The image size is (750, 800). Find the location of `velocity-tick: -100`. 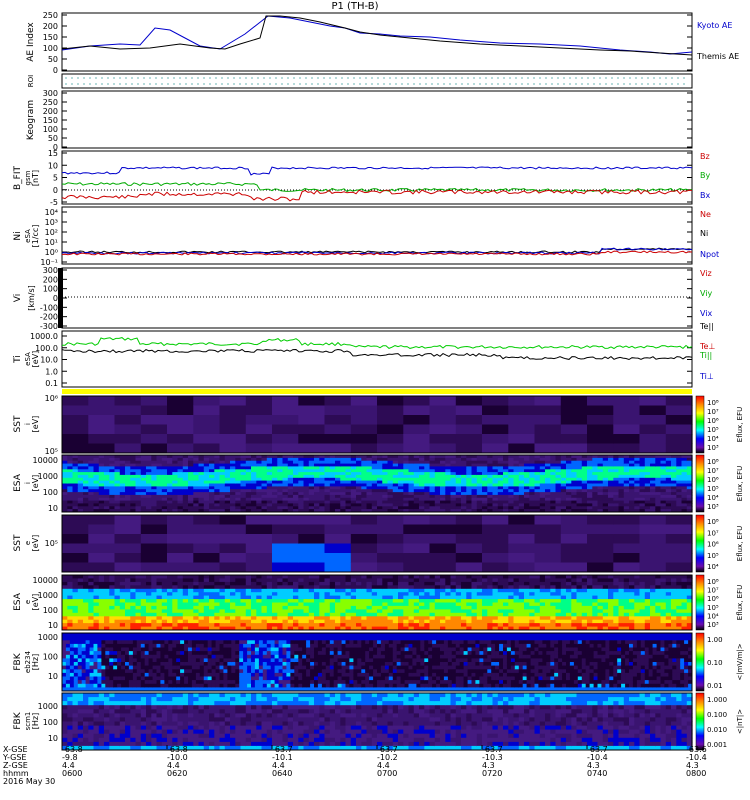

velocity-tick: -100 is located at coordinates (49, 307).